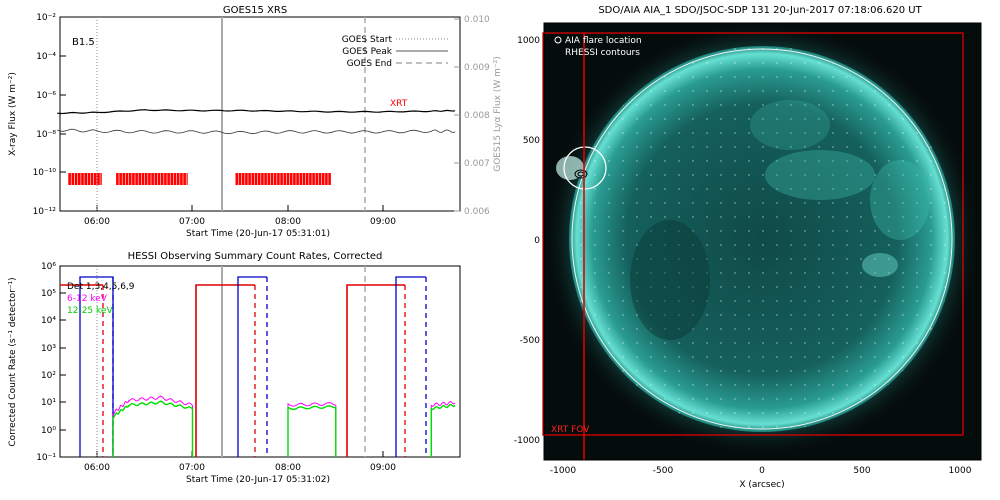  Describe the element at coordinates (367, 40) in the screenshot. I see `goes-legend-start: GOES Start` at that location.